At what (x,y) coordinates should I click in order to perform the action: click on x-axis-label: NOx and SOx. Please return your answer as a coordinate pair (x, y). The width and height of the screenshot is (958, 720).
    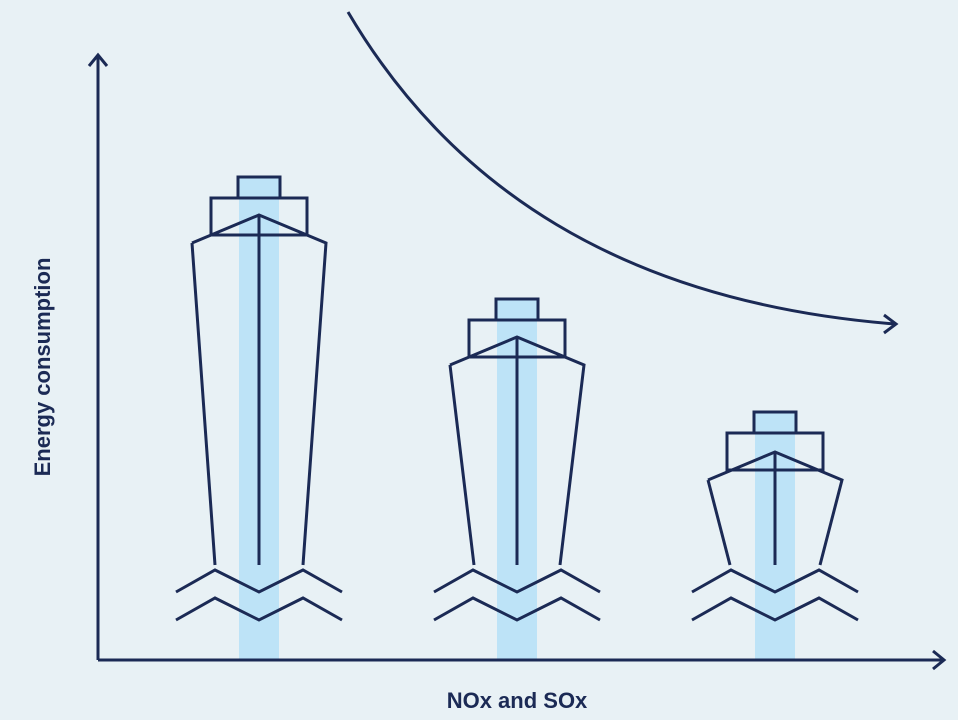
    Looking at the image, I should click on (517, 700).